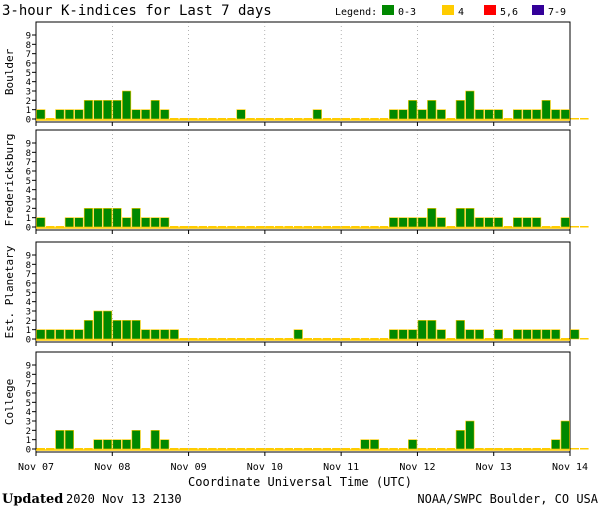 The height and width of the screenshot is (510, 600). I want to click on y-tick-label-0-3: 3, so click(28, 93).